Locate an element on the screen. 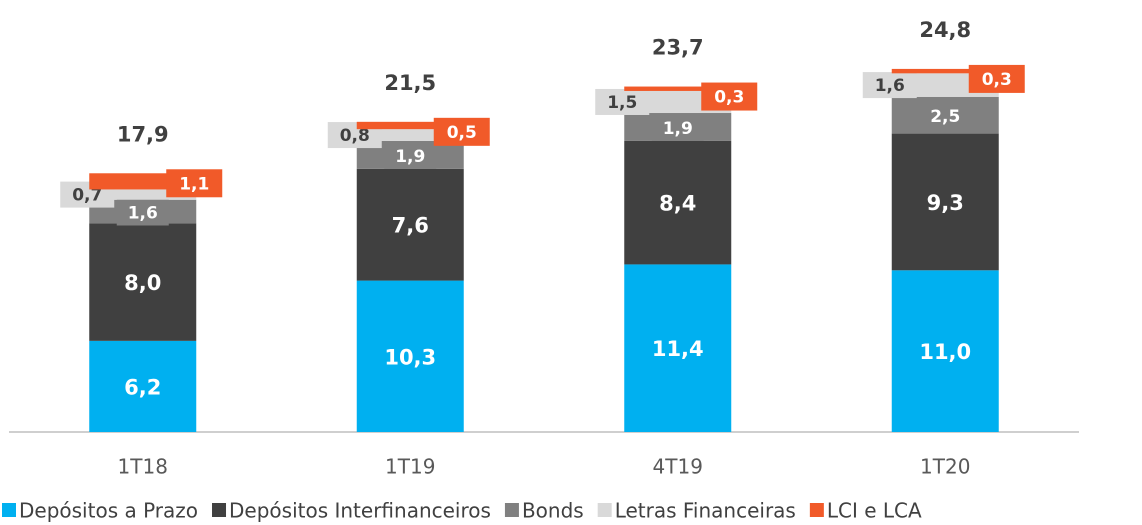 This screenshot has width=1142, height=525. data-label: 10,3 is located at coordinates (410, 357).